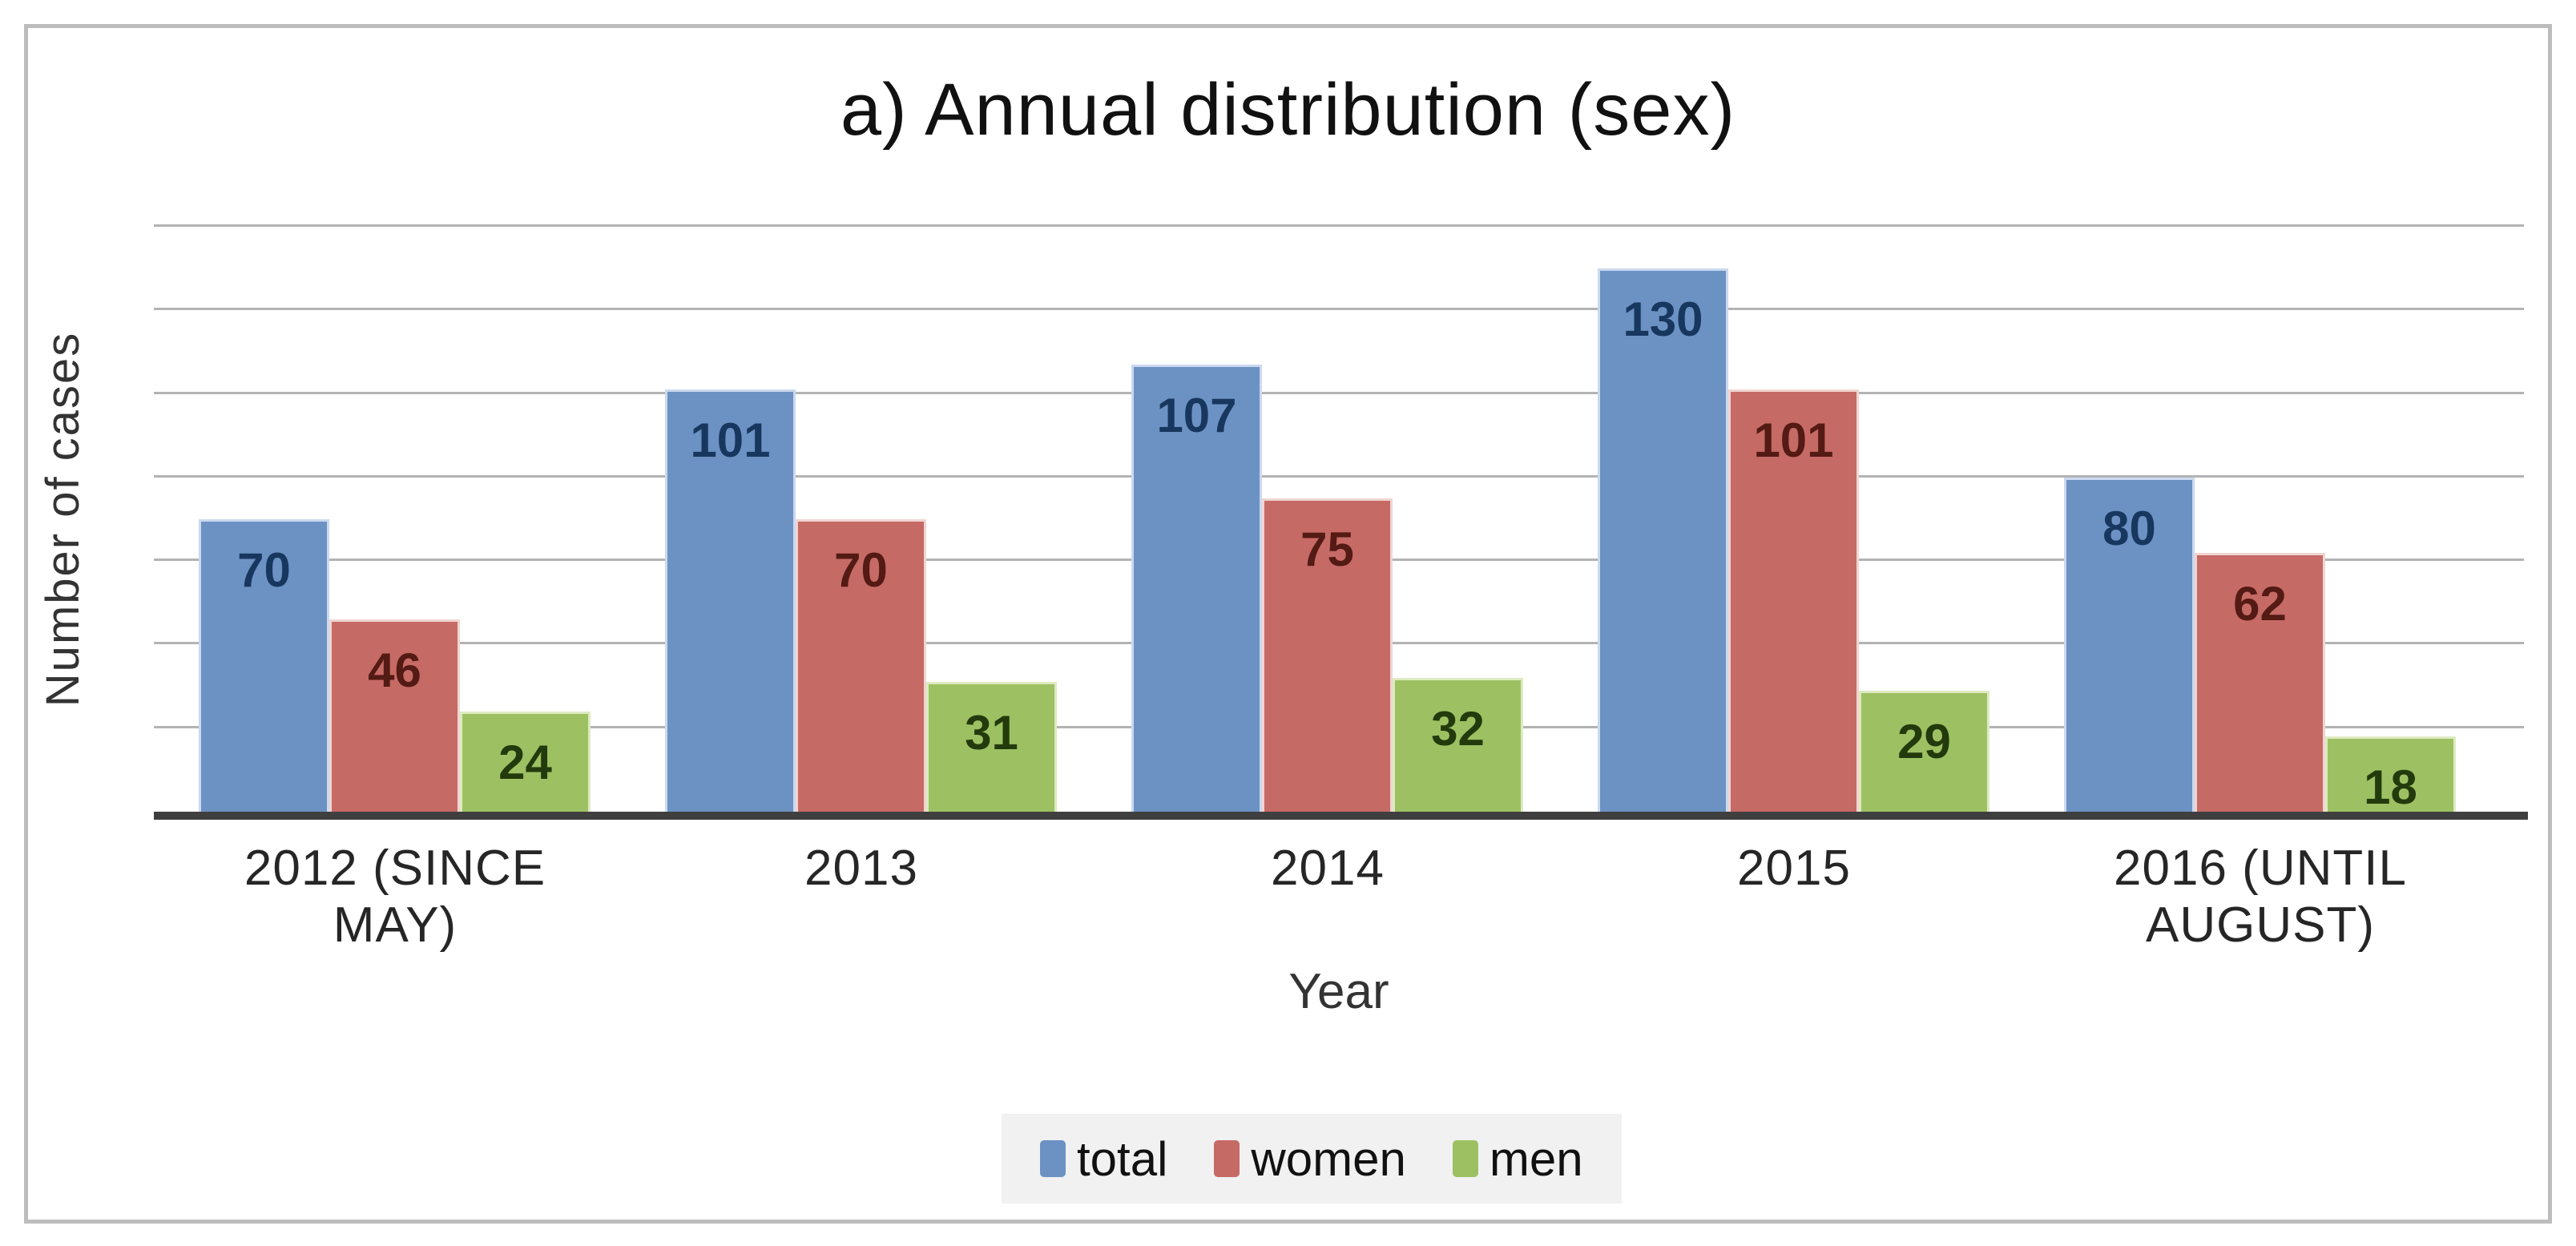 This screenshot has height=1246, width=2576. Describe the element at coordinates (1794, 869) in the screenshot. I see `x-axis-tick-label: 2015` at that location.